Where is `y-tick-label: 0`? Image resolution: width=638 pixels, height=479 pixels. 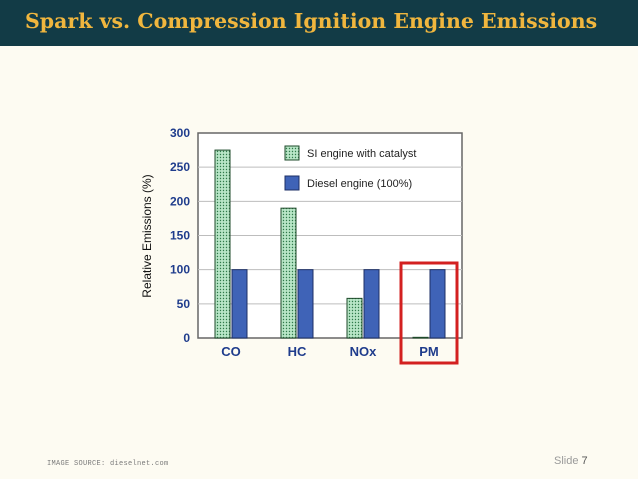 y-tick-label: 0 is located at coordinates (186, 338).